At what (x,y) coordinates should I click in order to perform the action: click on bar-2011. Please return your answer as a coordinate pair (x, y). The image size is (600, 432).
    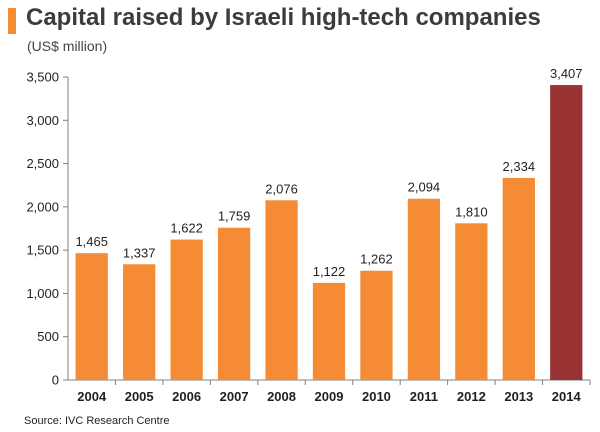
    Looking at the image, I should click on (424, 289).